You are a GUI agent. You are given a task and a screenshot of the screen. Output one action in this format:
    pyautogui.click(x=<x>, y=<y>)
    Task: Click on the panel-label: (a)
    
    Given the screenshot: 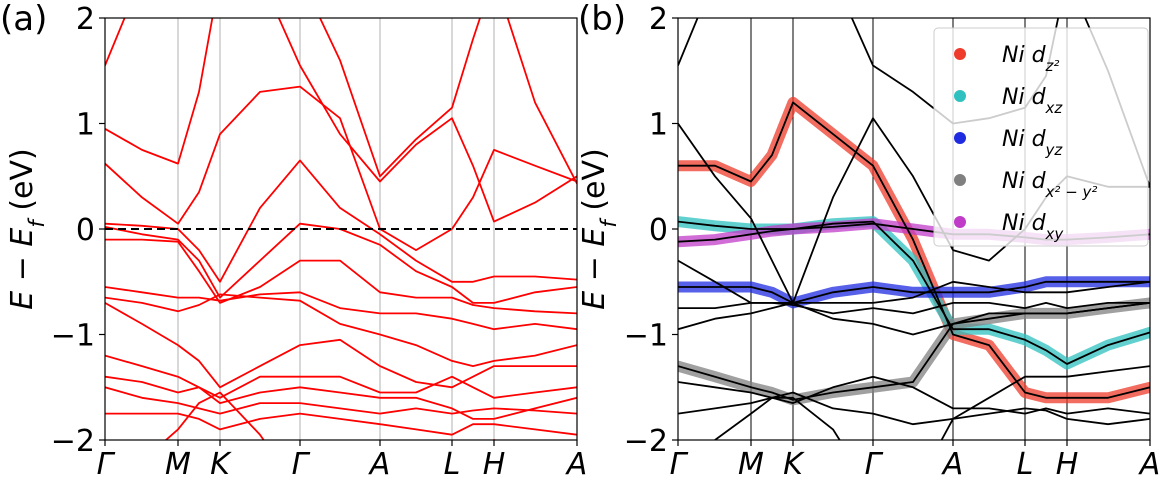 What is the action you would take?
    pyautogui.click(x=23, y=19)
    